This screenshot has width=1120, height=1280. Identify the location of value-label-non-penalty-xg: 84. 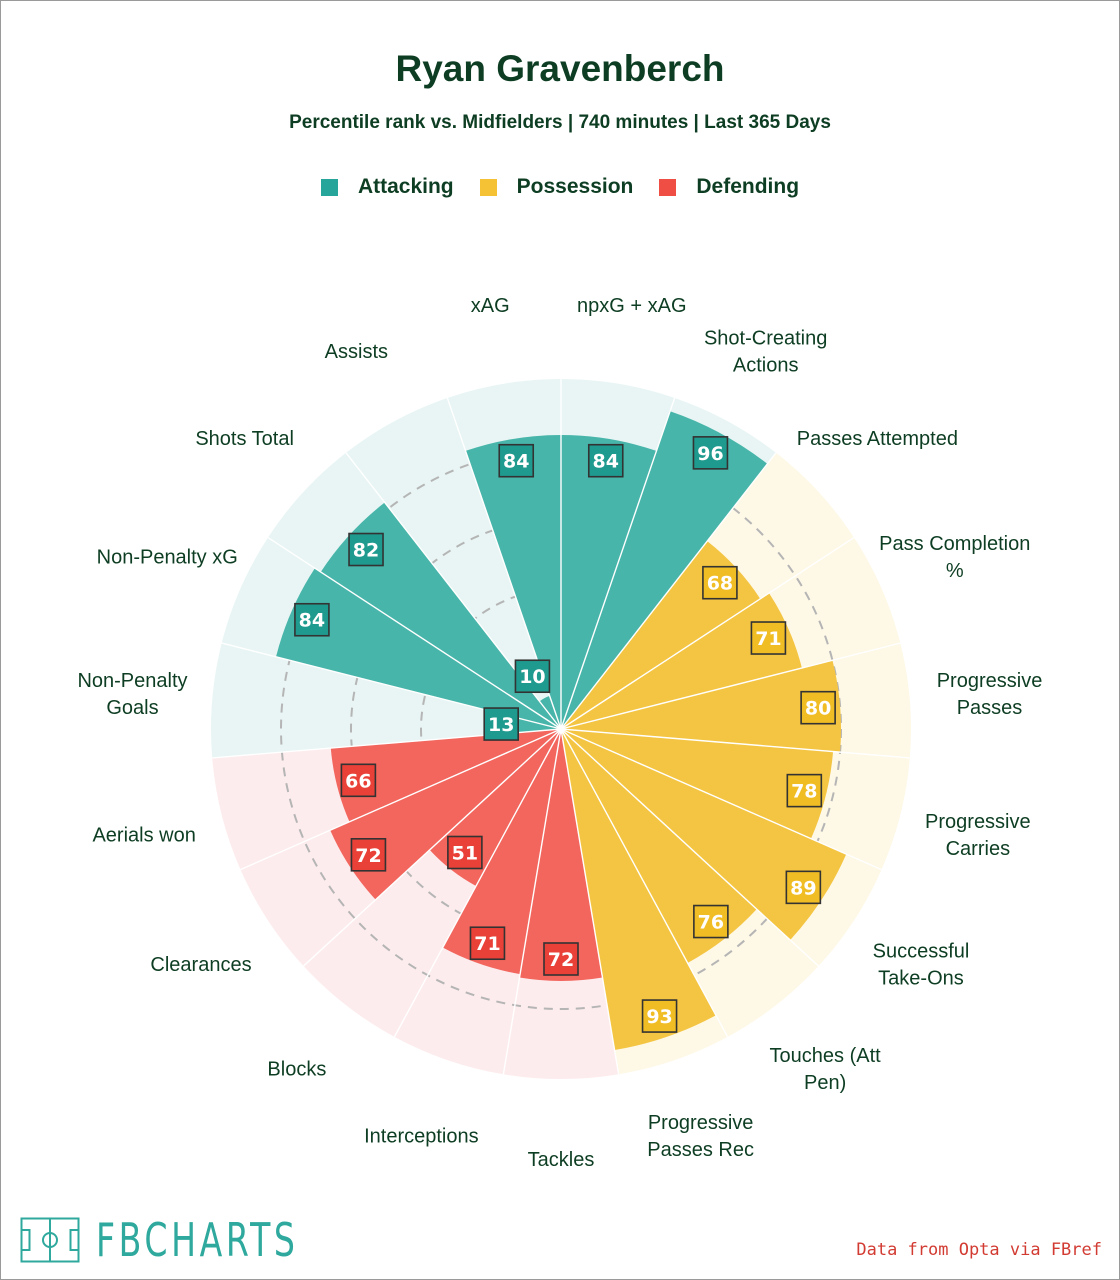
(312, 619).